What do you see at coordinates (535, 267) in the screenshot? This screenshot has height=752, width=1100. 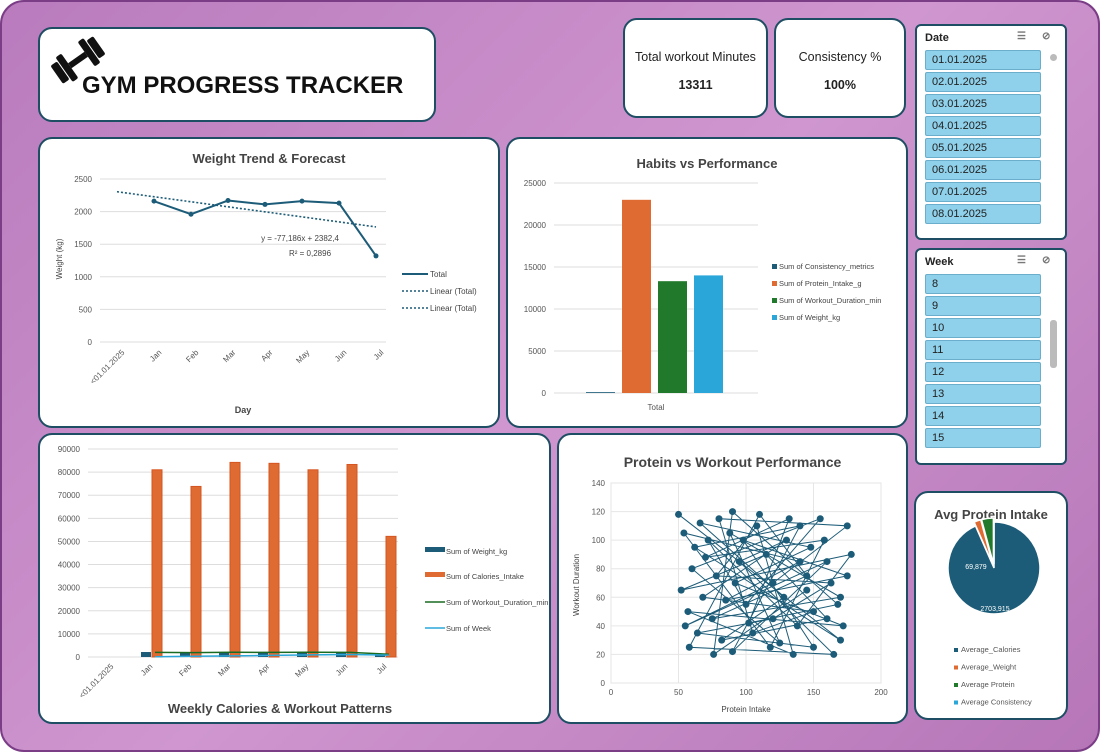 I see `y-tick-label: 15000` at bounding box center [535, 267].